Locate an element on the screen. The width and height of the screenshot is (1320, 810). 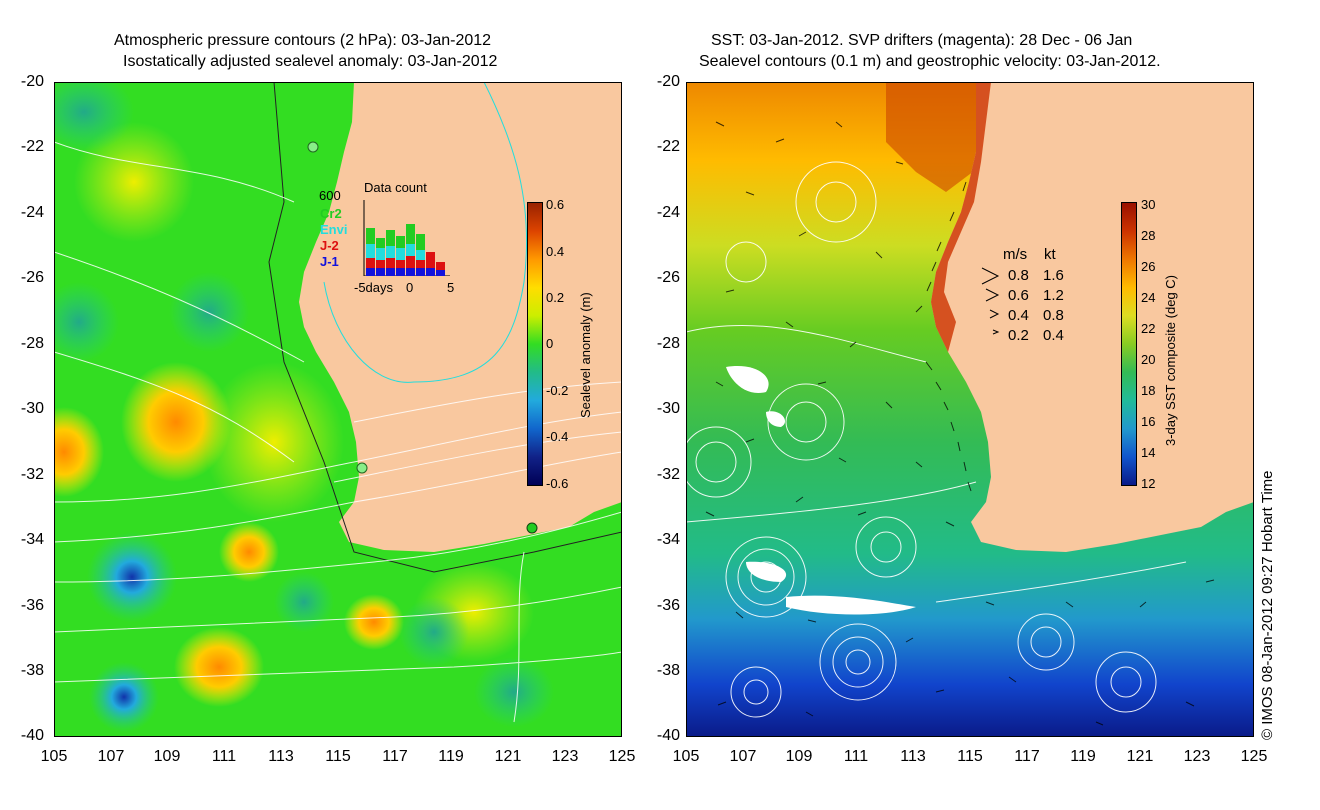
left-cb-tick-0: 0.6 is located at coordinates (555, 204).